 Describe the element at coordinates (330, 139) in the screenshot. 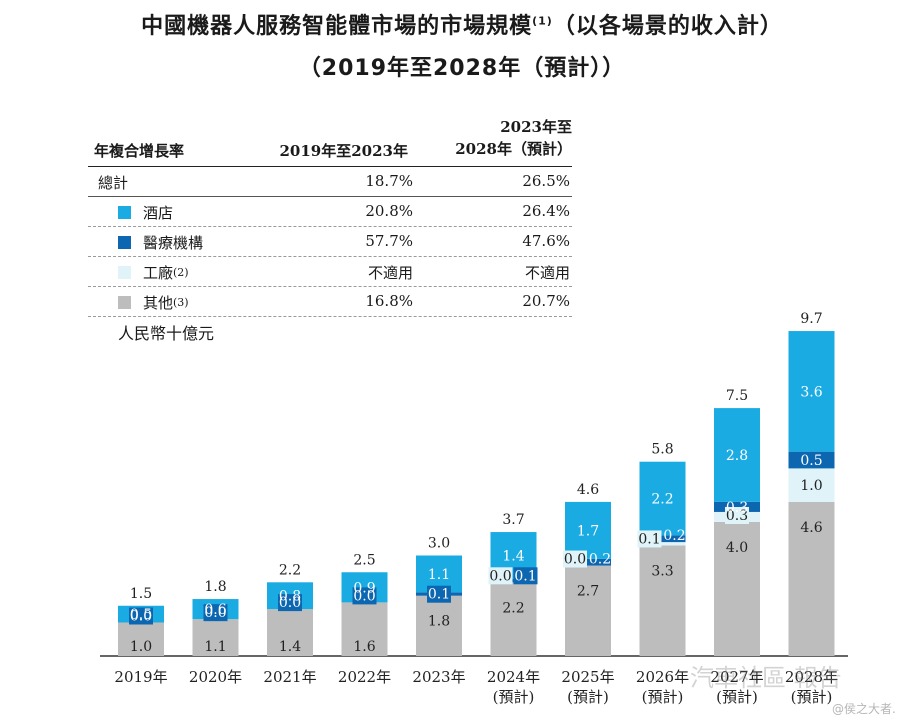

I see `cagr-header: 年複合增長率 2019年至2023年 2023年至 2028年（預計）` at that location.